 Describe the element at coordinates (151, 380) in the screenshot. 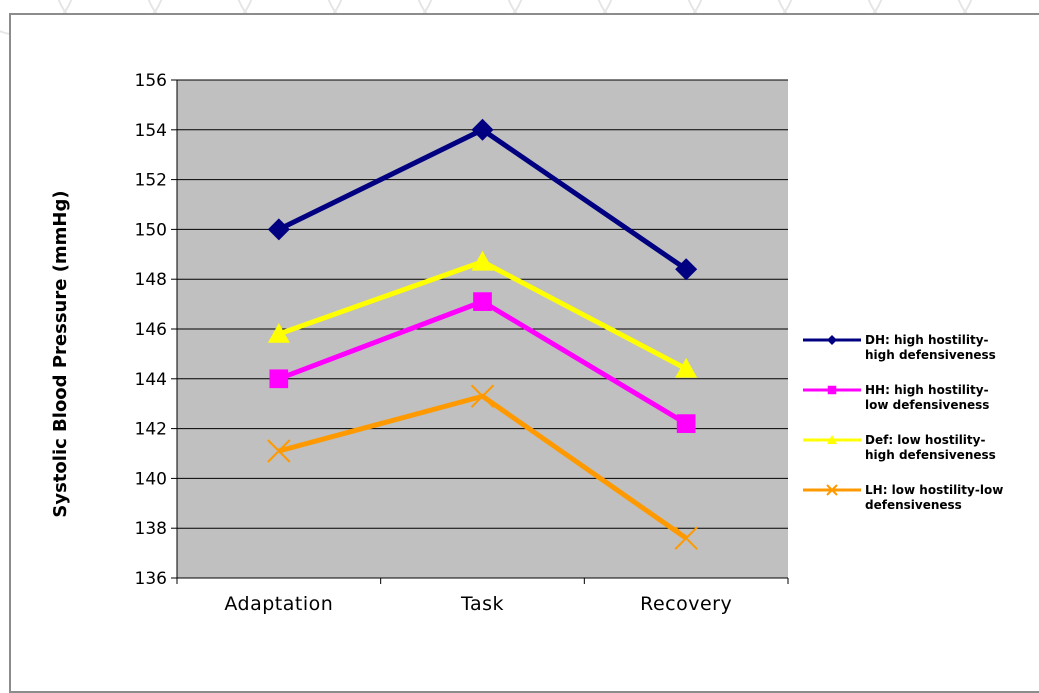

I see `y-tick-label: 144` at that location.